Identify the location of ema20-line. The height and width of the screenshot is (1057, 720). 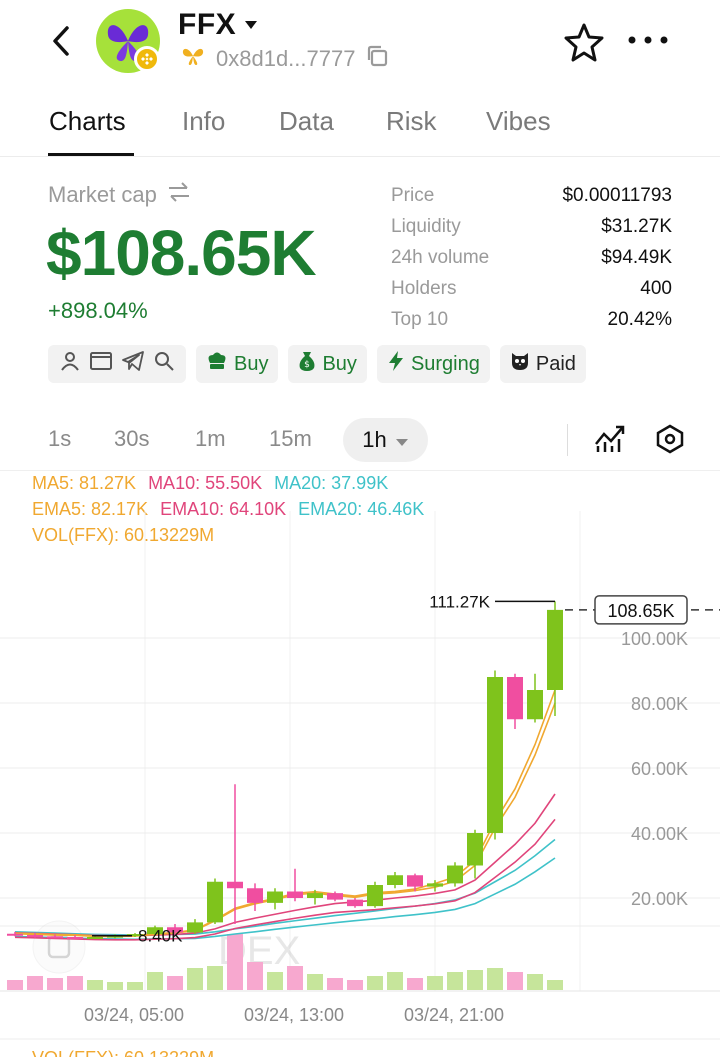
(285, 899).